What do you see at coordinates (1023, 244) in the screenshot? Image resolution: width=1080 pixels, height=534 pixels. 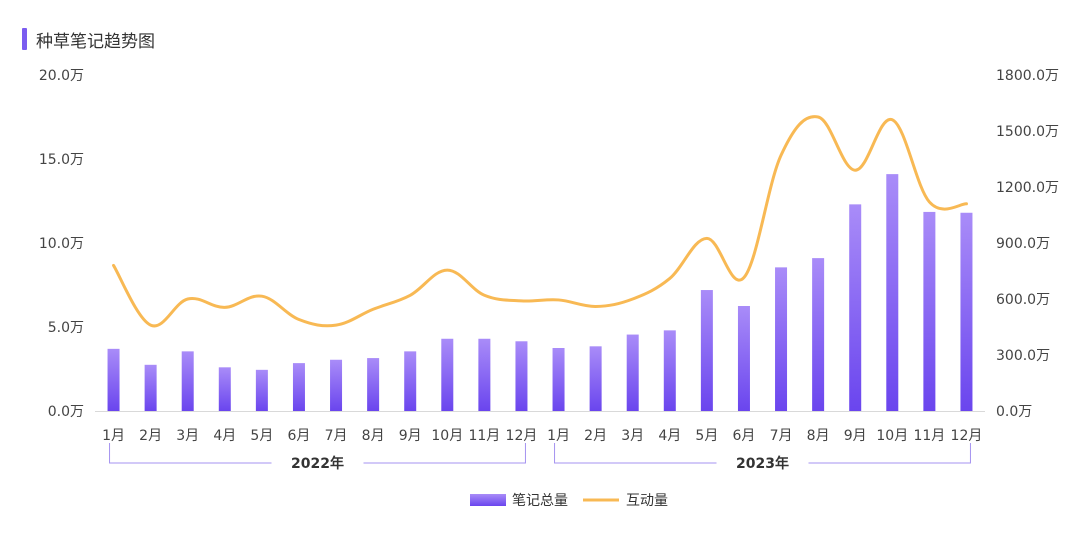 I see `y-right-tick-label: 900.0万` at bounding box center [1023, 244].